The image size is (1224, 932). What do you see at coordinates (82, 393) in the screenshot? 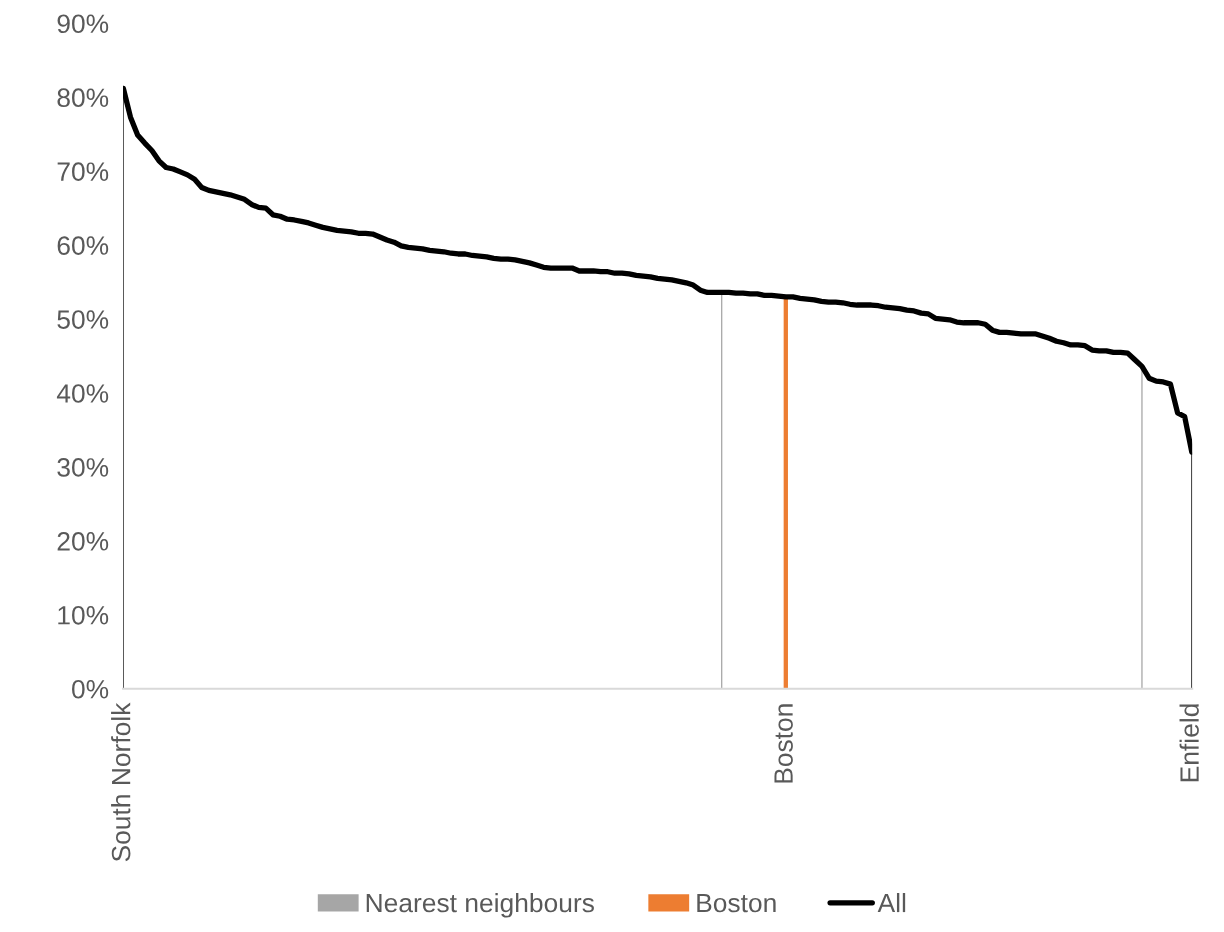
I see `y-tick-label: 40%` at bounding box center [82, 393].